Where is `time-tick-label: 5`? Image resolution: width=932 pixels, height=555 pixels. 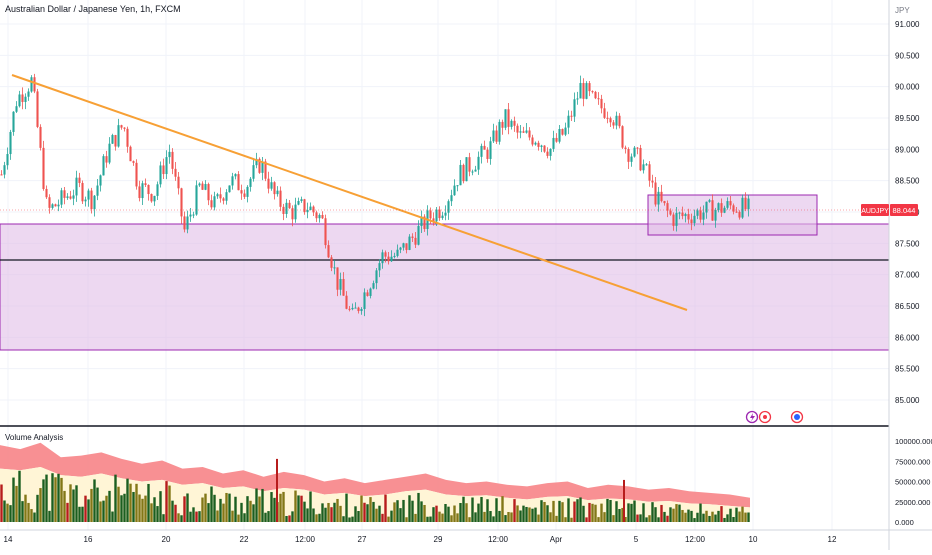
time-tick-label: 5 is located at coordinates (636, 539).